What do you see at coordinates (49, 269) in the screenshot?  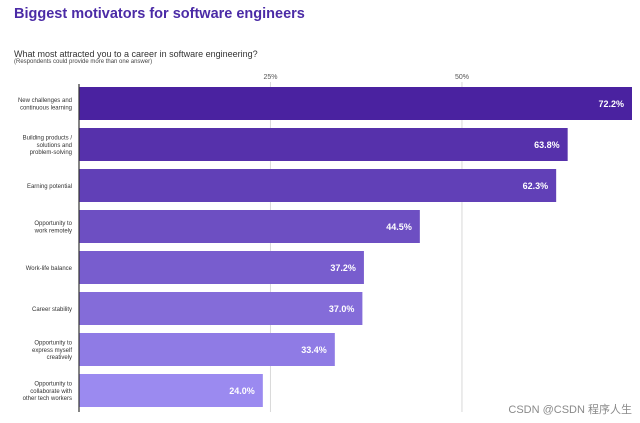 I see `category-label-4-line-0: Work-life balance` at bounding box center [49, 269].